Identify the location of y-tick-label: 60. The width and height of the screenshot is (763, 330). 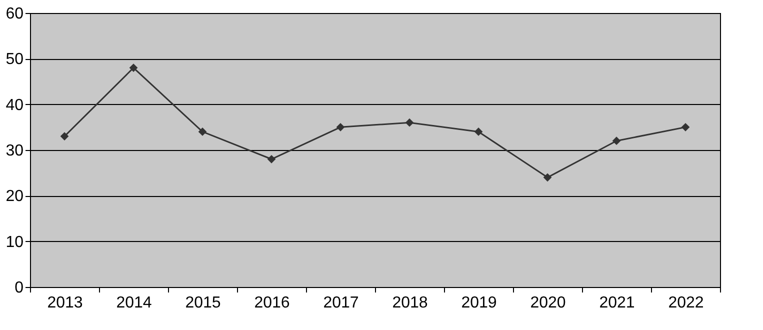
(15, 14).